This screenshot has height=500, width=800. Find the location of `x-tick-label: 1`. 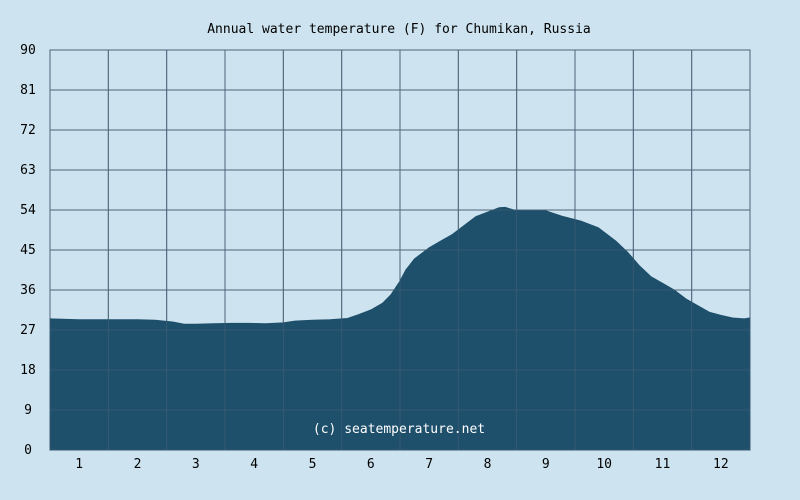

x-tick-label: 1 is located at coordinates (79, 464).